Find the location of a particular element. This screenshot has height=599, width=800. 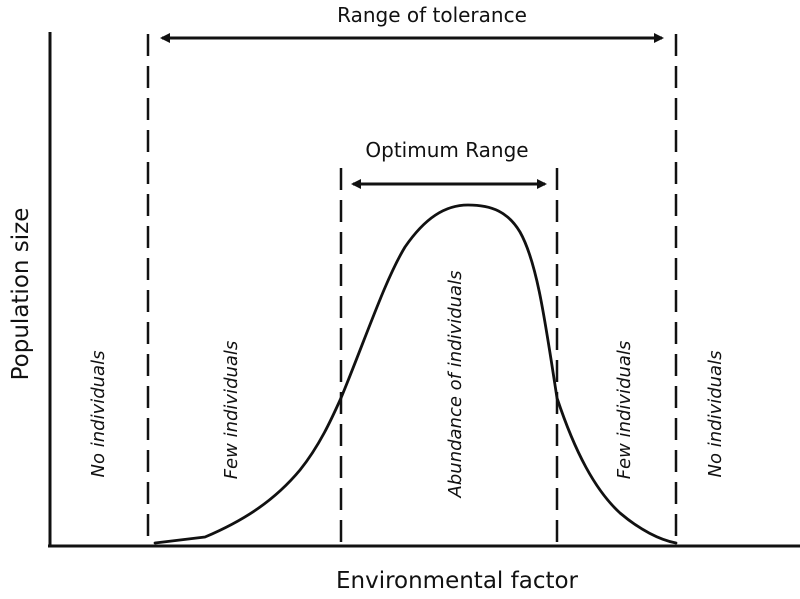

zone-label-few-individuals-right: Few individuals is located at coordinates (624, 410).